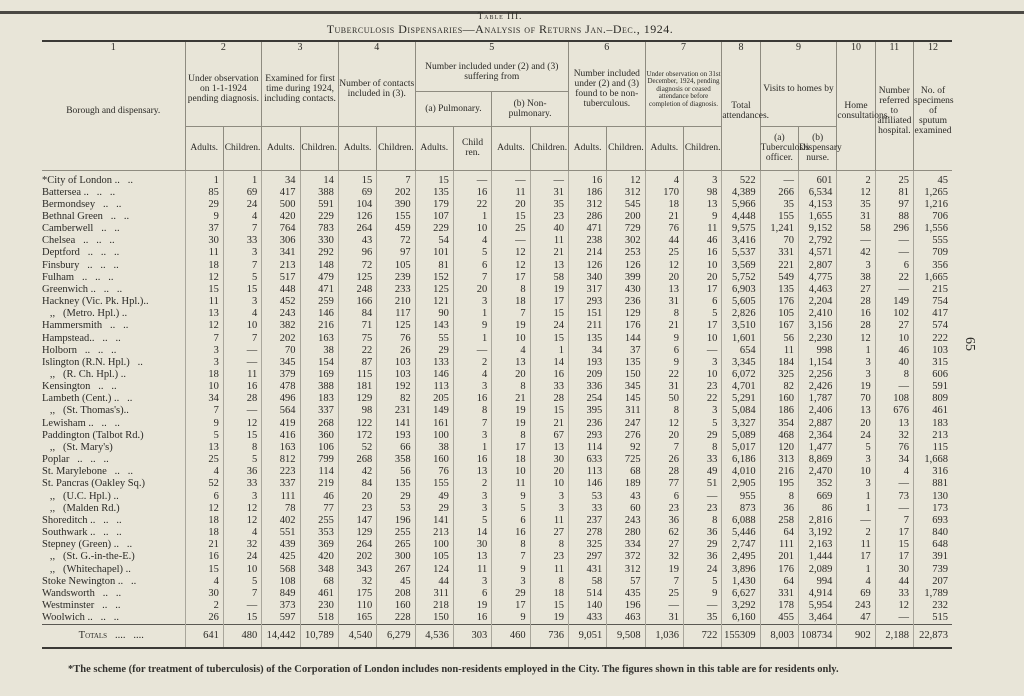  I want to click on value-cell: 232, so click(932, 606).